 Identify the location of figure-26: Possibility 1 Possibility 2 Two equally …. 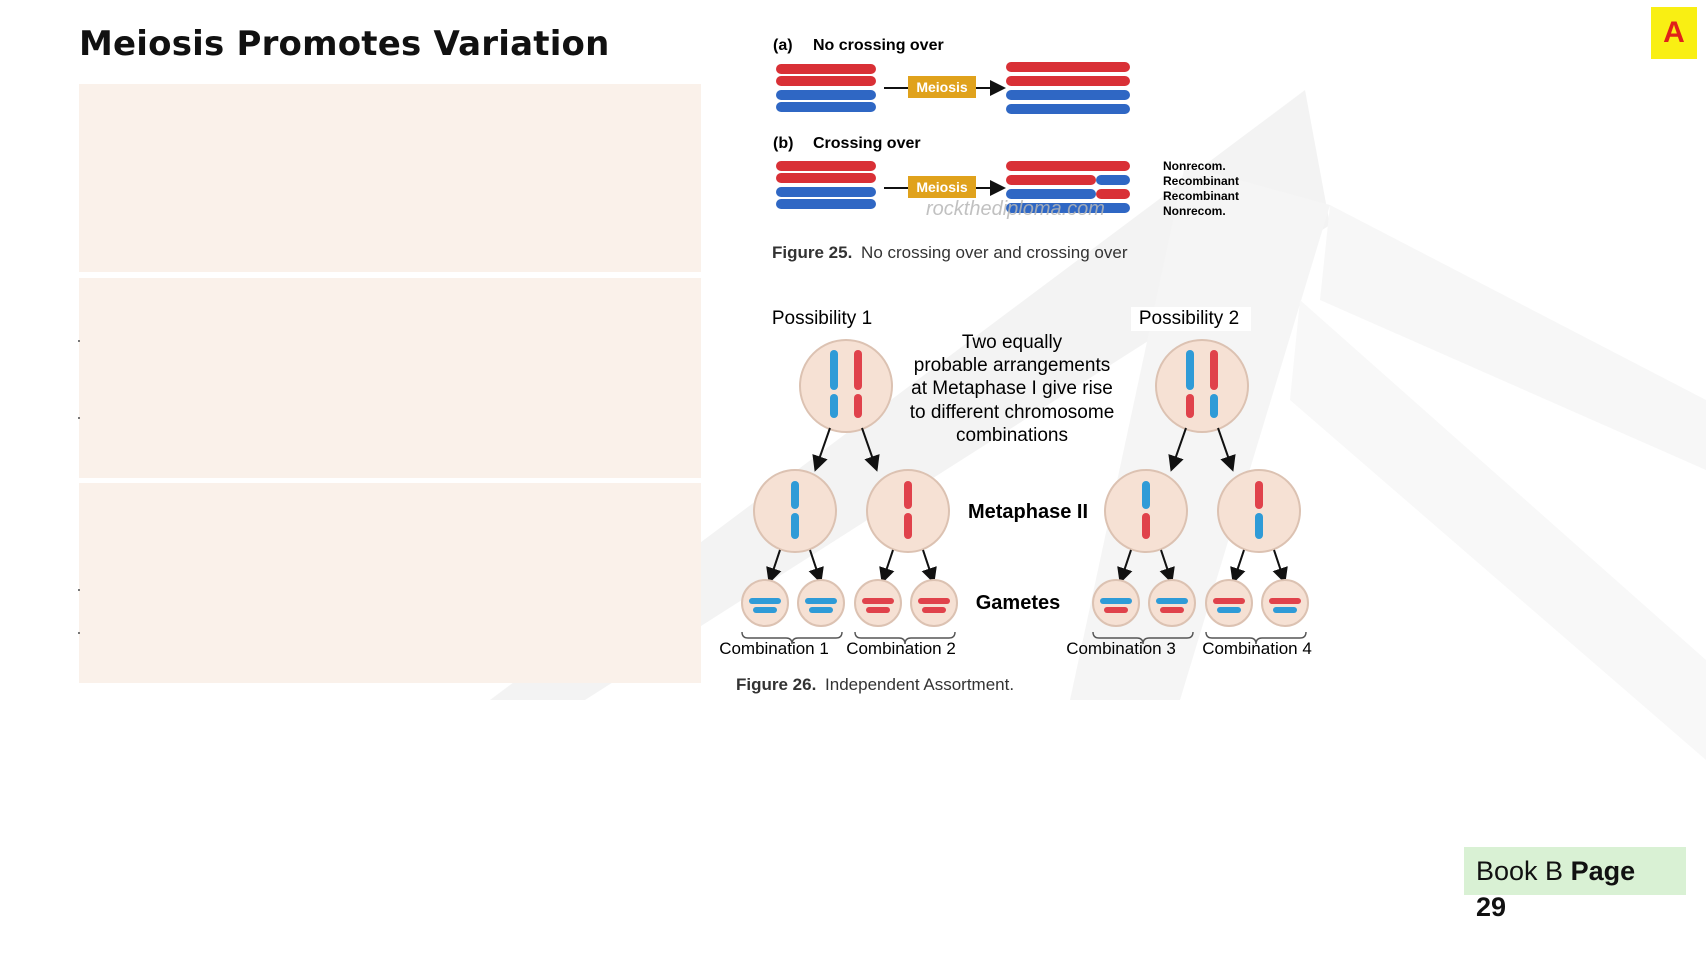
(1015, 500).